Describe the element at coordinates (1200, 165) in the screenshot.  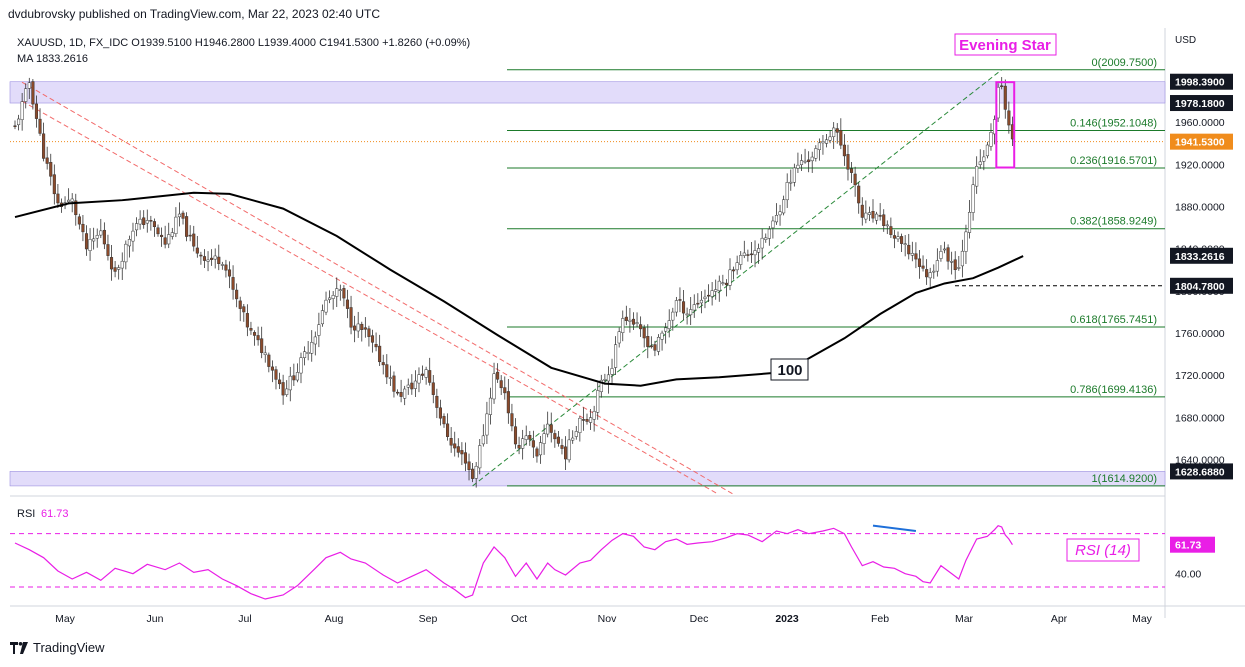
I see `price-tick-label: 1920.0000` at that location.